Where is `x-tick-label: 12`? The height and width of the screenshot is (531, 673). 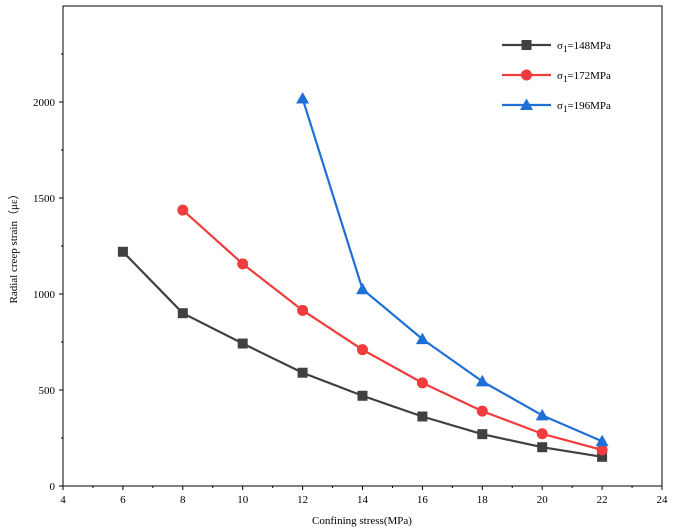 x-tick-label: 12 is located at coordinates (302, 500).